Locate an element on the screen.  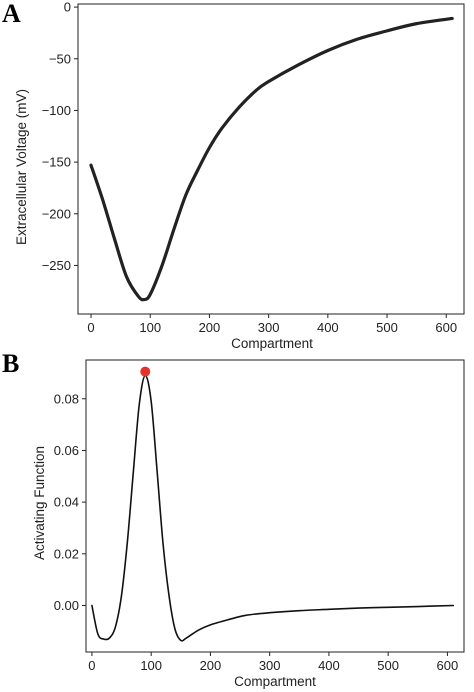
b-x-tick-label-3: 300 is located at coordinates (270, 665).